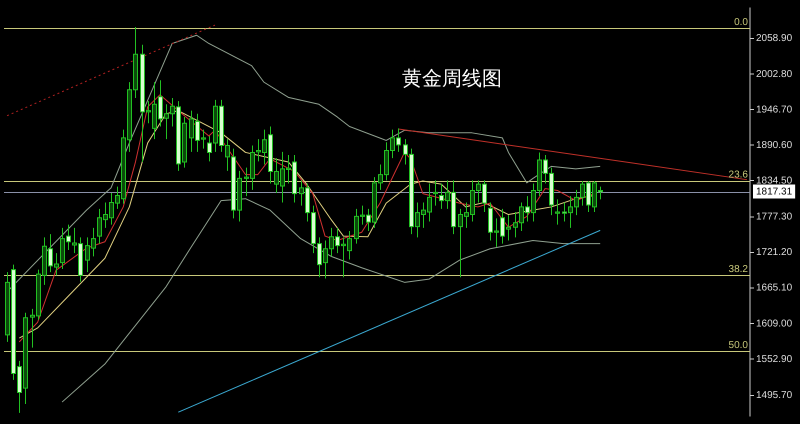  Describe the element at coordinates (738, 346) in the screenshot. I see `annotation: 50.0` at that location.